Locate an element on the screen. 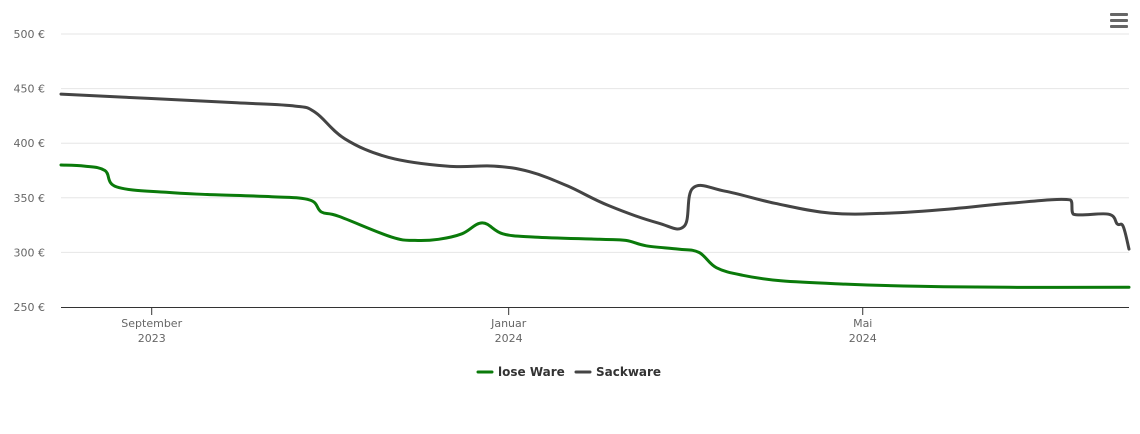  x-tick-label-month: Mai is located at coordinates (862, 323).